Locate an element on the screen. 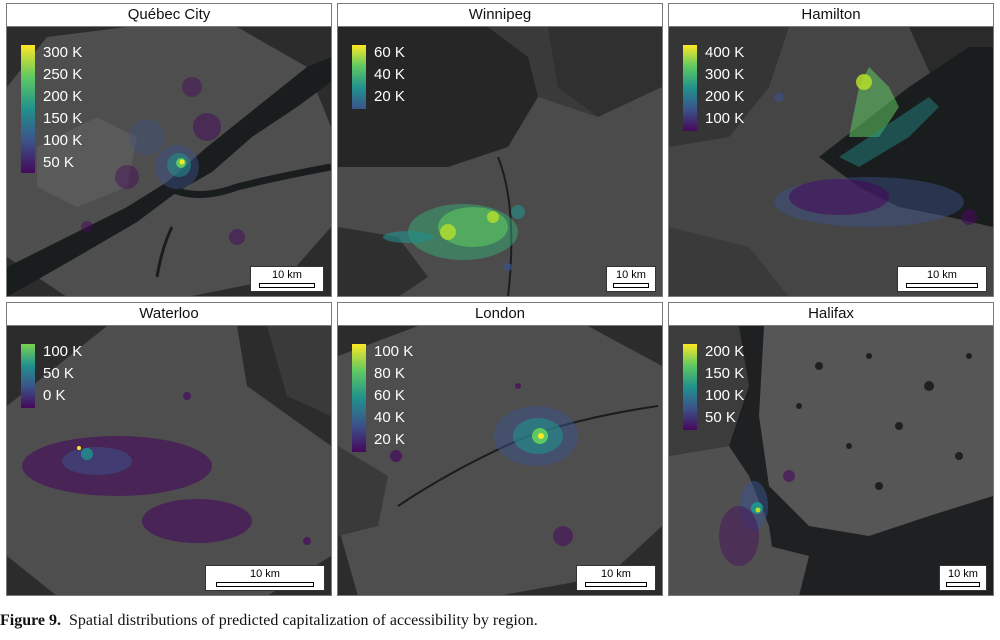 The width and height of the screenshot is (1000, 640). panel-waterloo: Waterloo 100 K 50 K 0 K 10 km is located at coordinates (169, 449).